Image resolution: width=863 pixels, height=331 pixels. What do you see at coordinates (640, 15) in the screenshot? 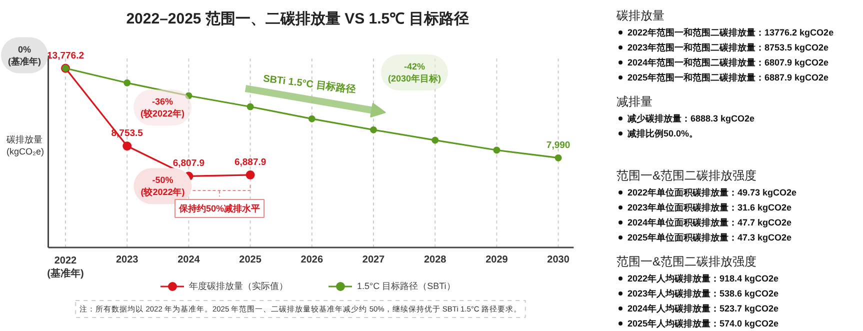
I see `text: 碳排放量` at bounding box center [640, 15].